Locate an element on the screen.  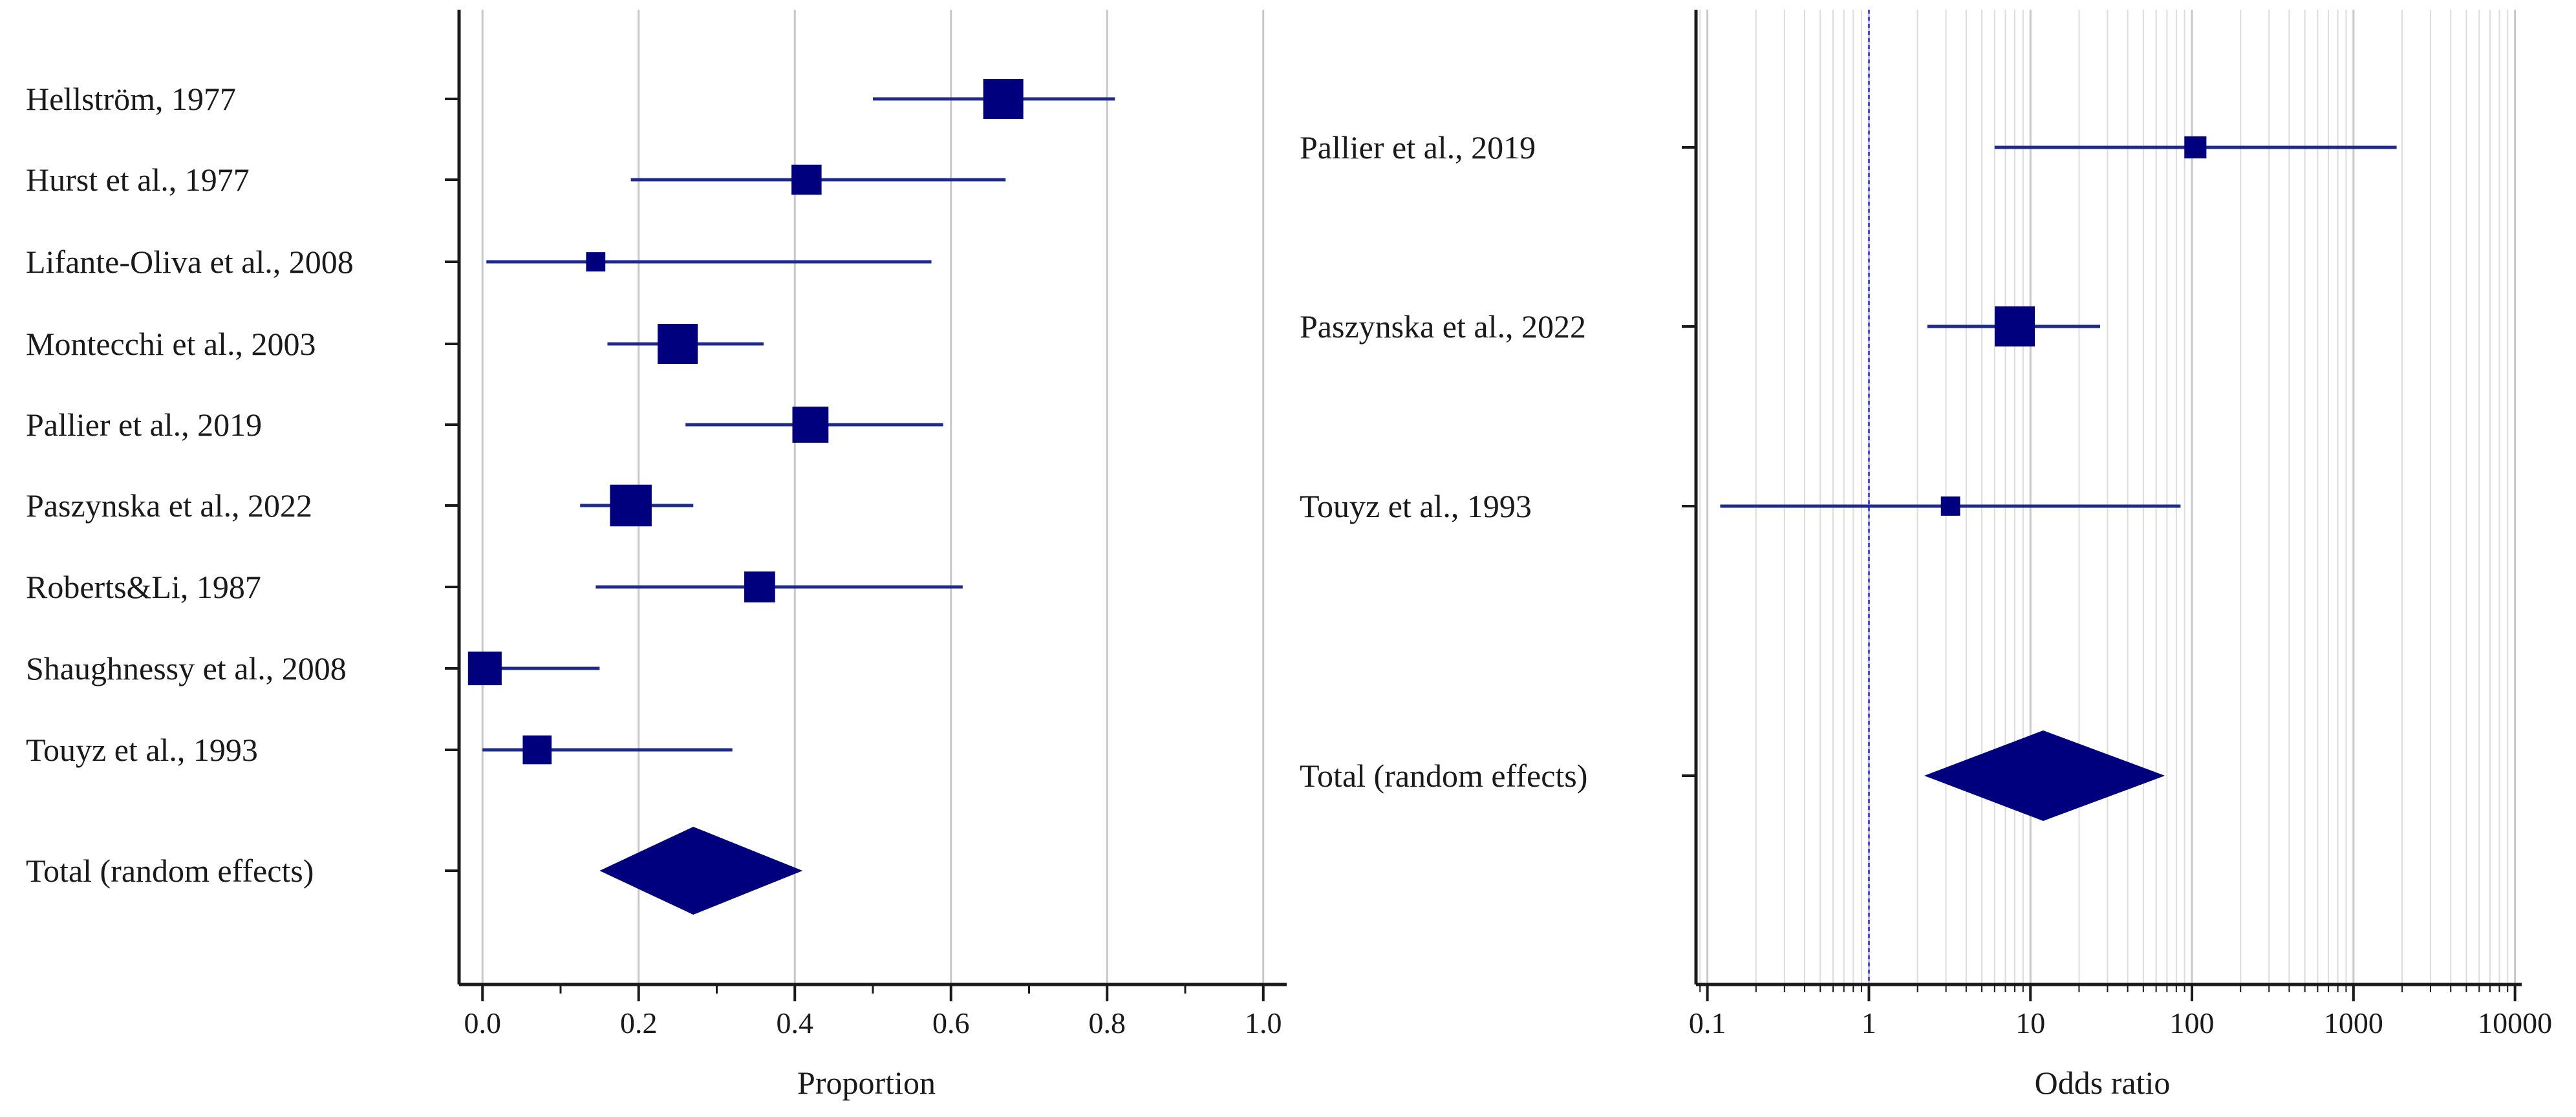
study-label: Hellström, 1977 is located at coordinates (131, 99).